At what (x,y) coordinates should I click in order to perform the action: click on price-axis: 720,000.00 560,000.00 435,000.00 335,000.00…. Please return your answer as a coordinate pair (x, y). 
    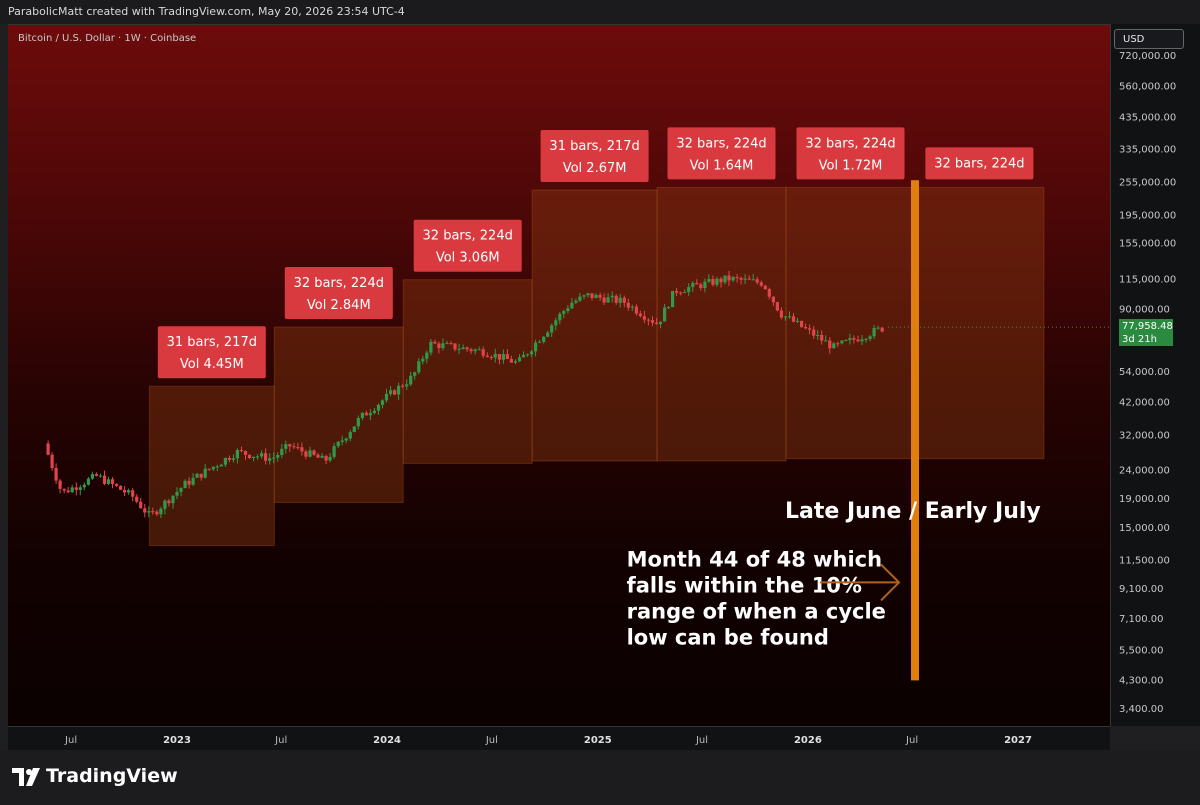
    Looking at the image, I should click on (1155, 375).